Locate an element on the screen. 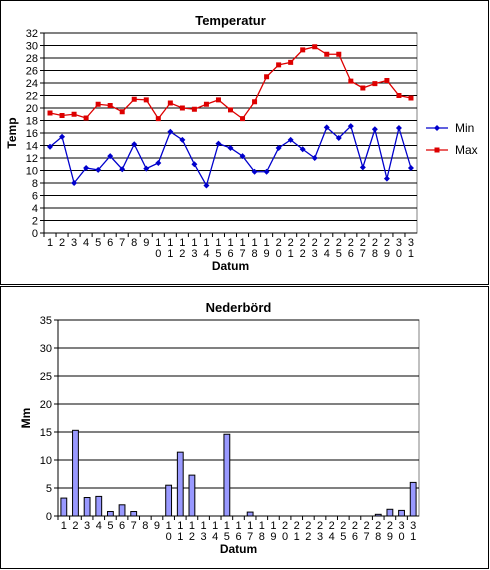  y-tick-label: 14 is located at coordinates (32, 147).